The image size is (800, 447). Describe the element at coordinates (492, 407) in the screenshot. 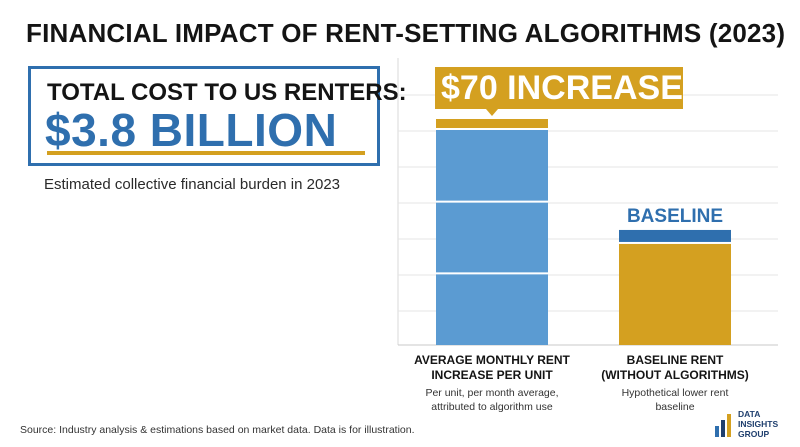

I see `category-sublabel: attributed to algorithm use` at that location.